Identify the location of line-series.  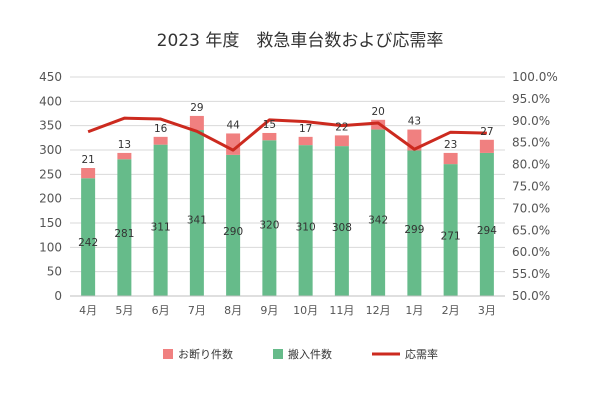
(287, 134).